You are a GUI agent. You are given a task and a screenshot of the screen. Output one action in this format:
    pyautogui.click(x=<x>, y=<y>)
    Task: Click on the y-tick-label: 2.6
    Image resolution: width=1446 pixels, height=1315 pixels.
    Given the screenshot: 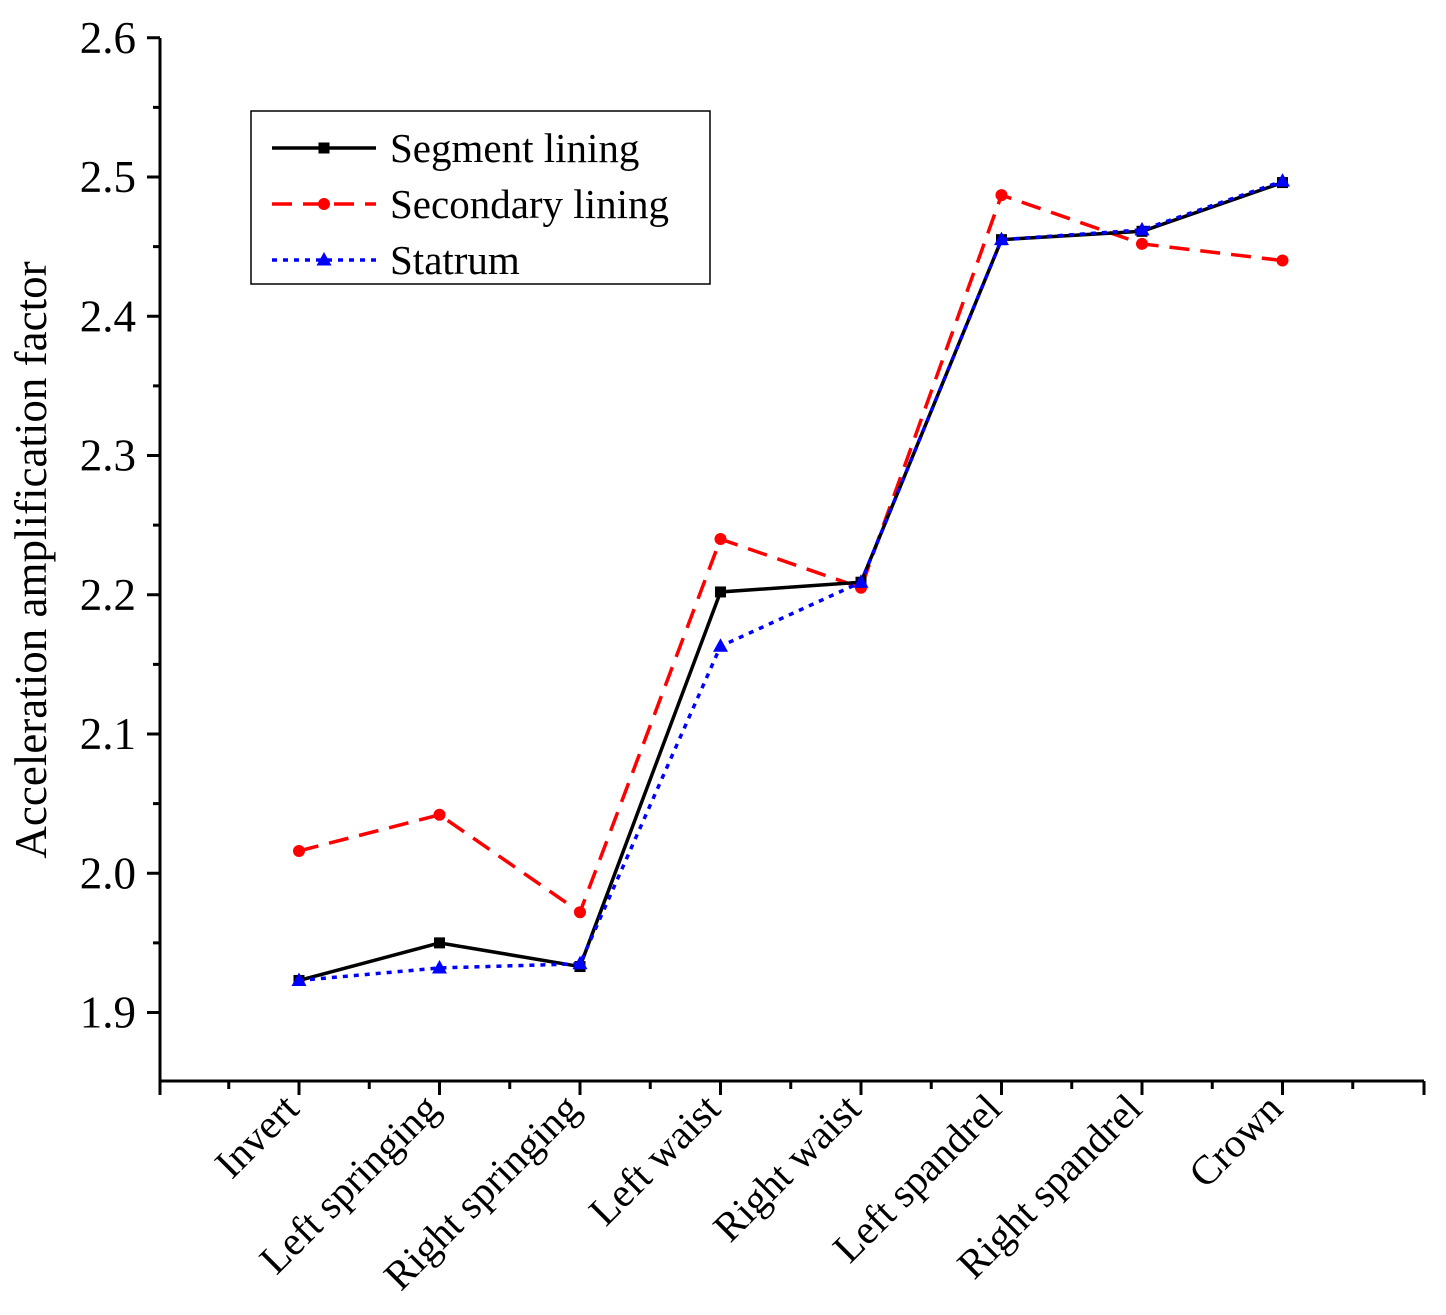 What is the action you would take?
    pyautogui.click(x=108, y=38)
    